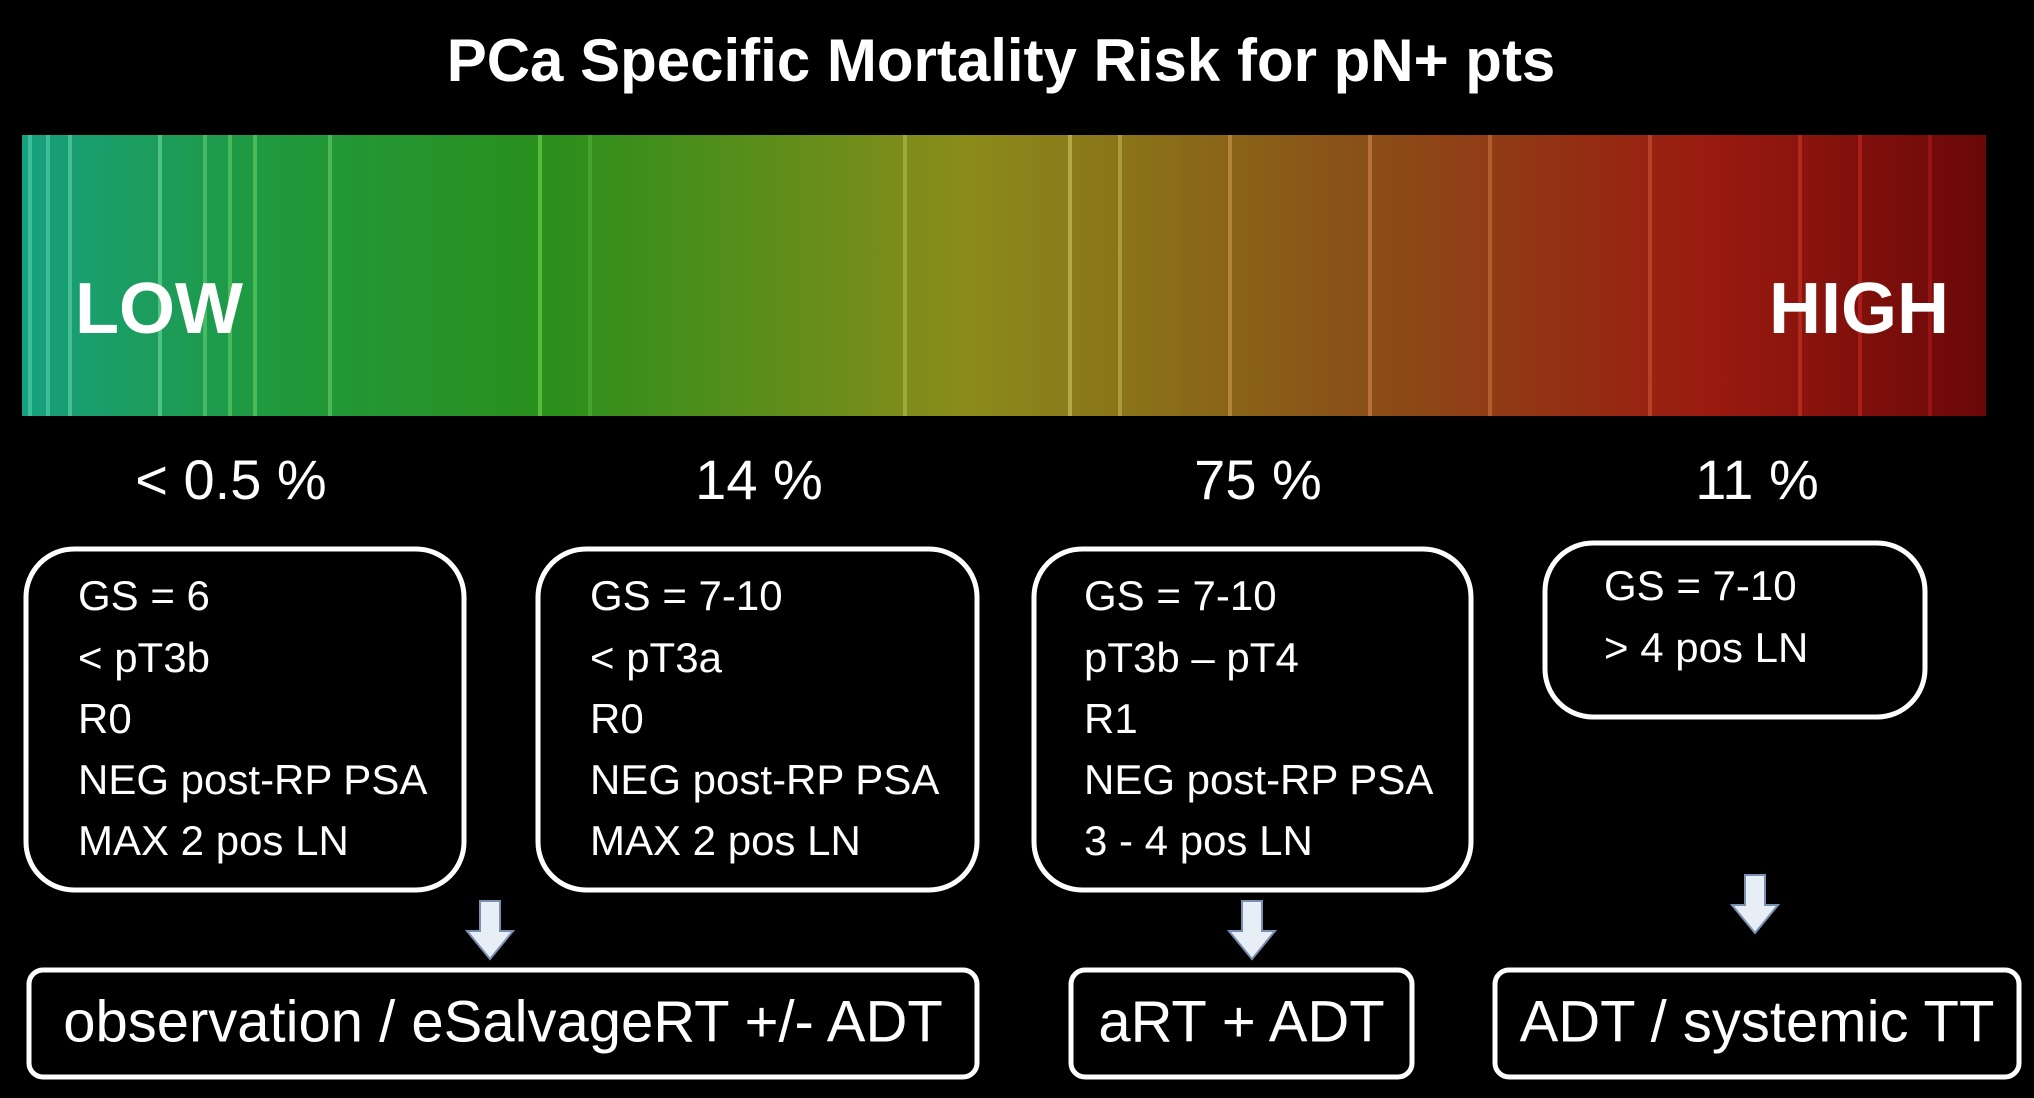 The width and height of the screenshot is (2034, 1098). Describe the element at coordinates (1756, 479) in the screenshot. I see `risk-value: 11 %` at that location.